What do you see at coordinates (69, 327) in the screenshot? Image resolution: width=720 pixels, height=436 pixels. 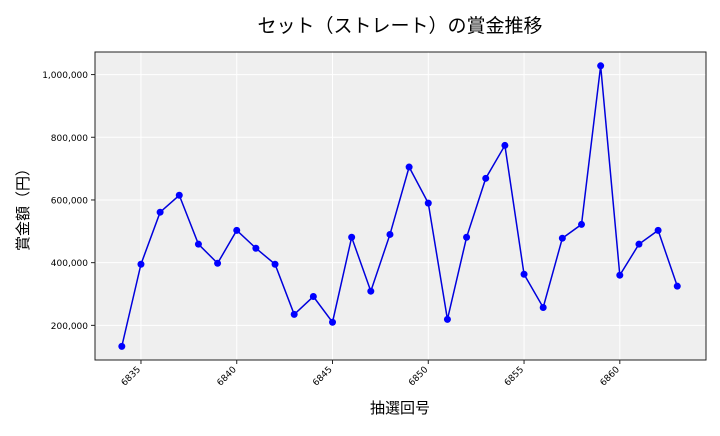 I see `y-tick-label: 200,000` at bounding box center [69, 327].